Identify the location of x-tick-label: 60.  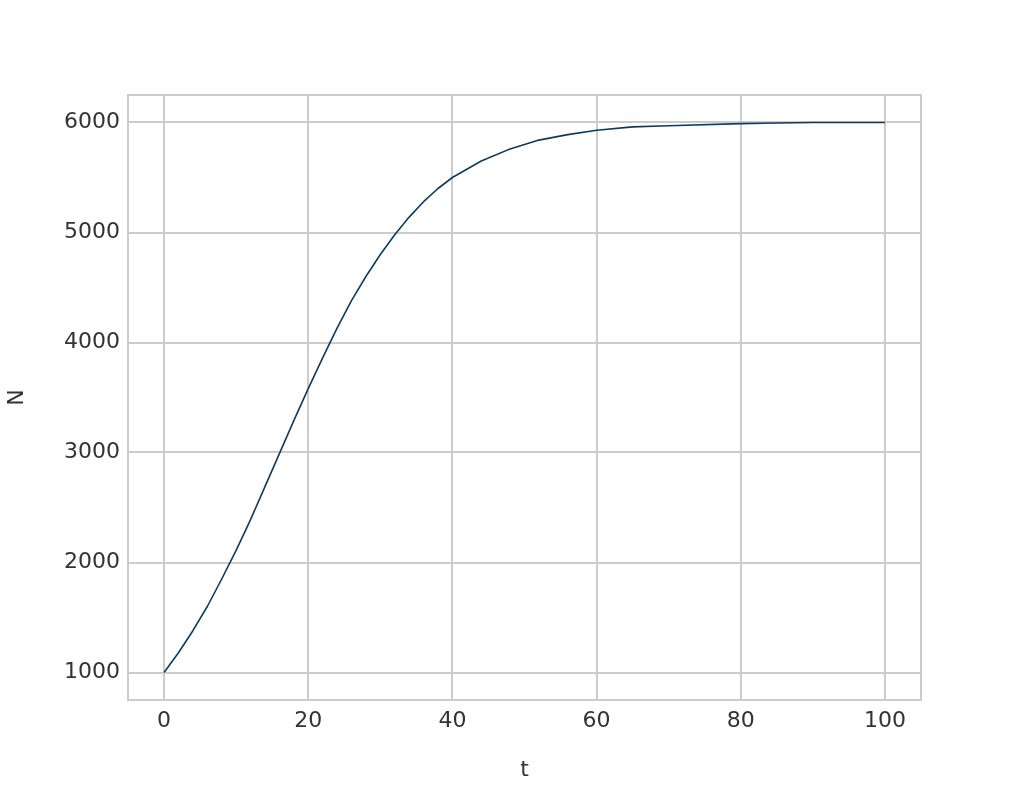
(596, 719).